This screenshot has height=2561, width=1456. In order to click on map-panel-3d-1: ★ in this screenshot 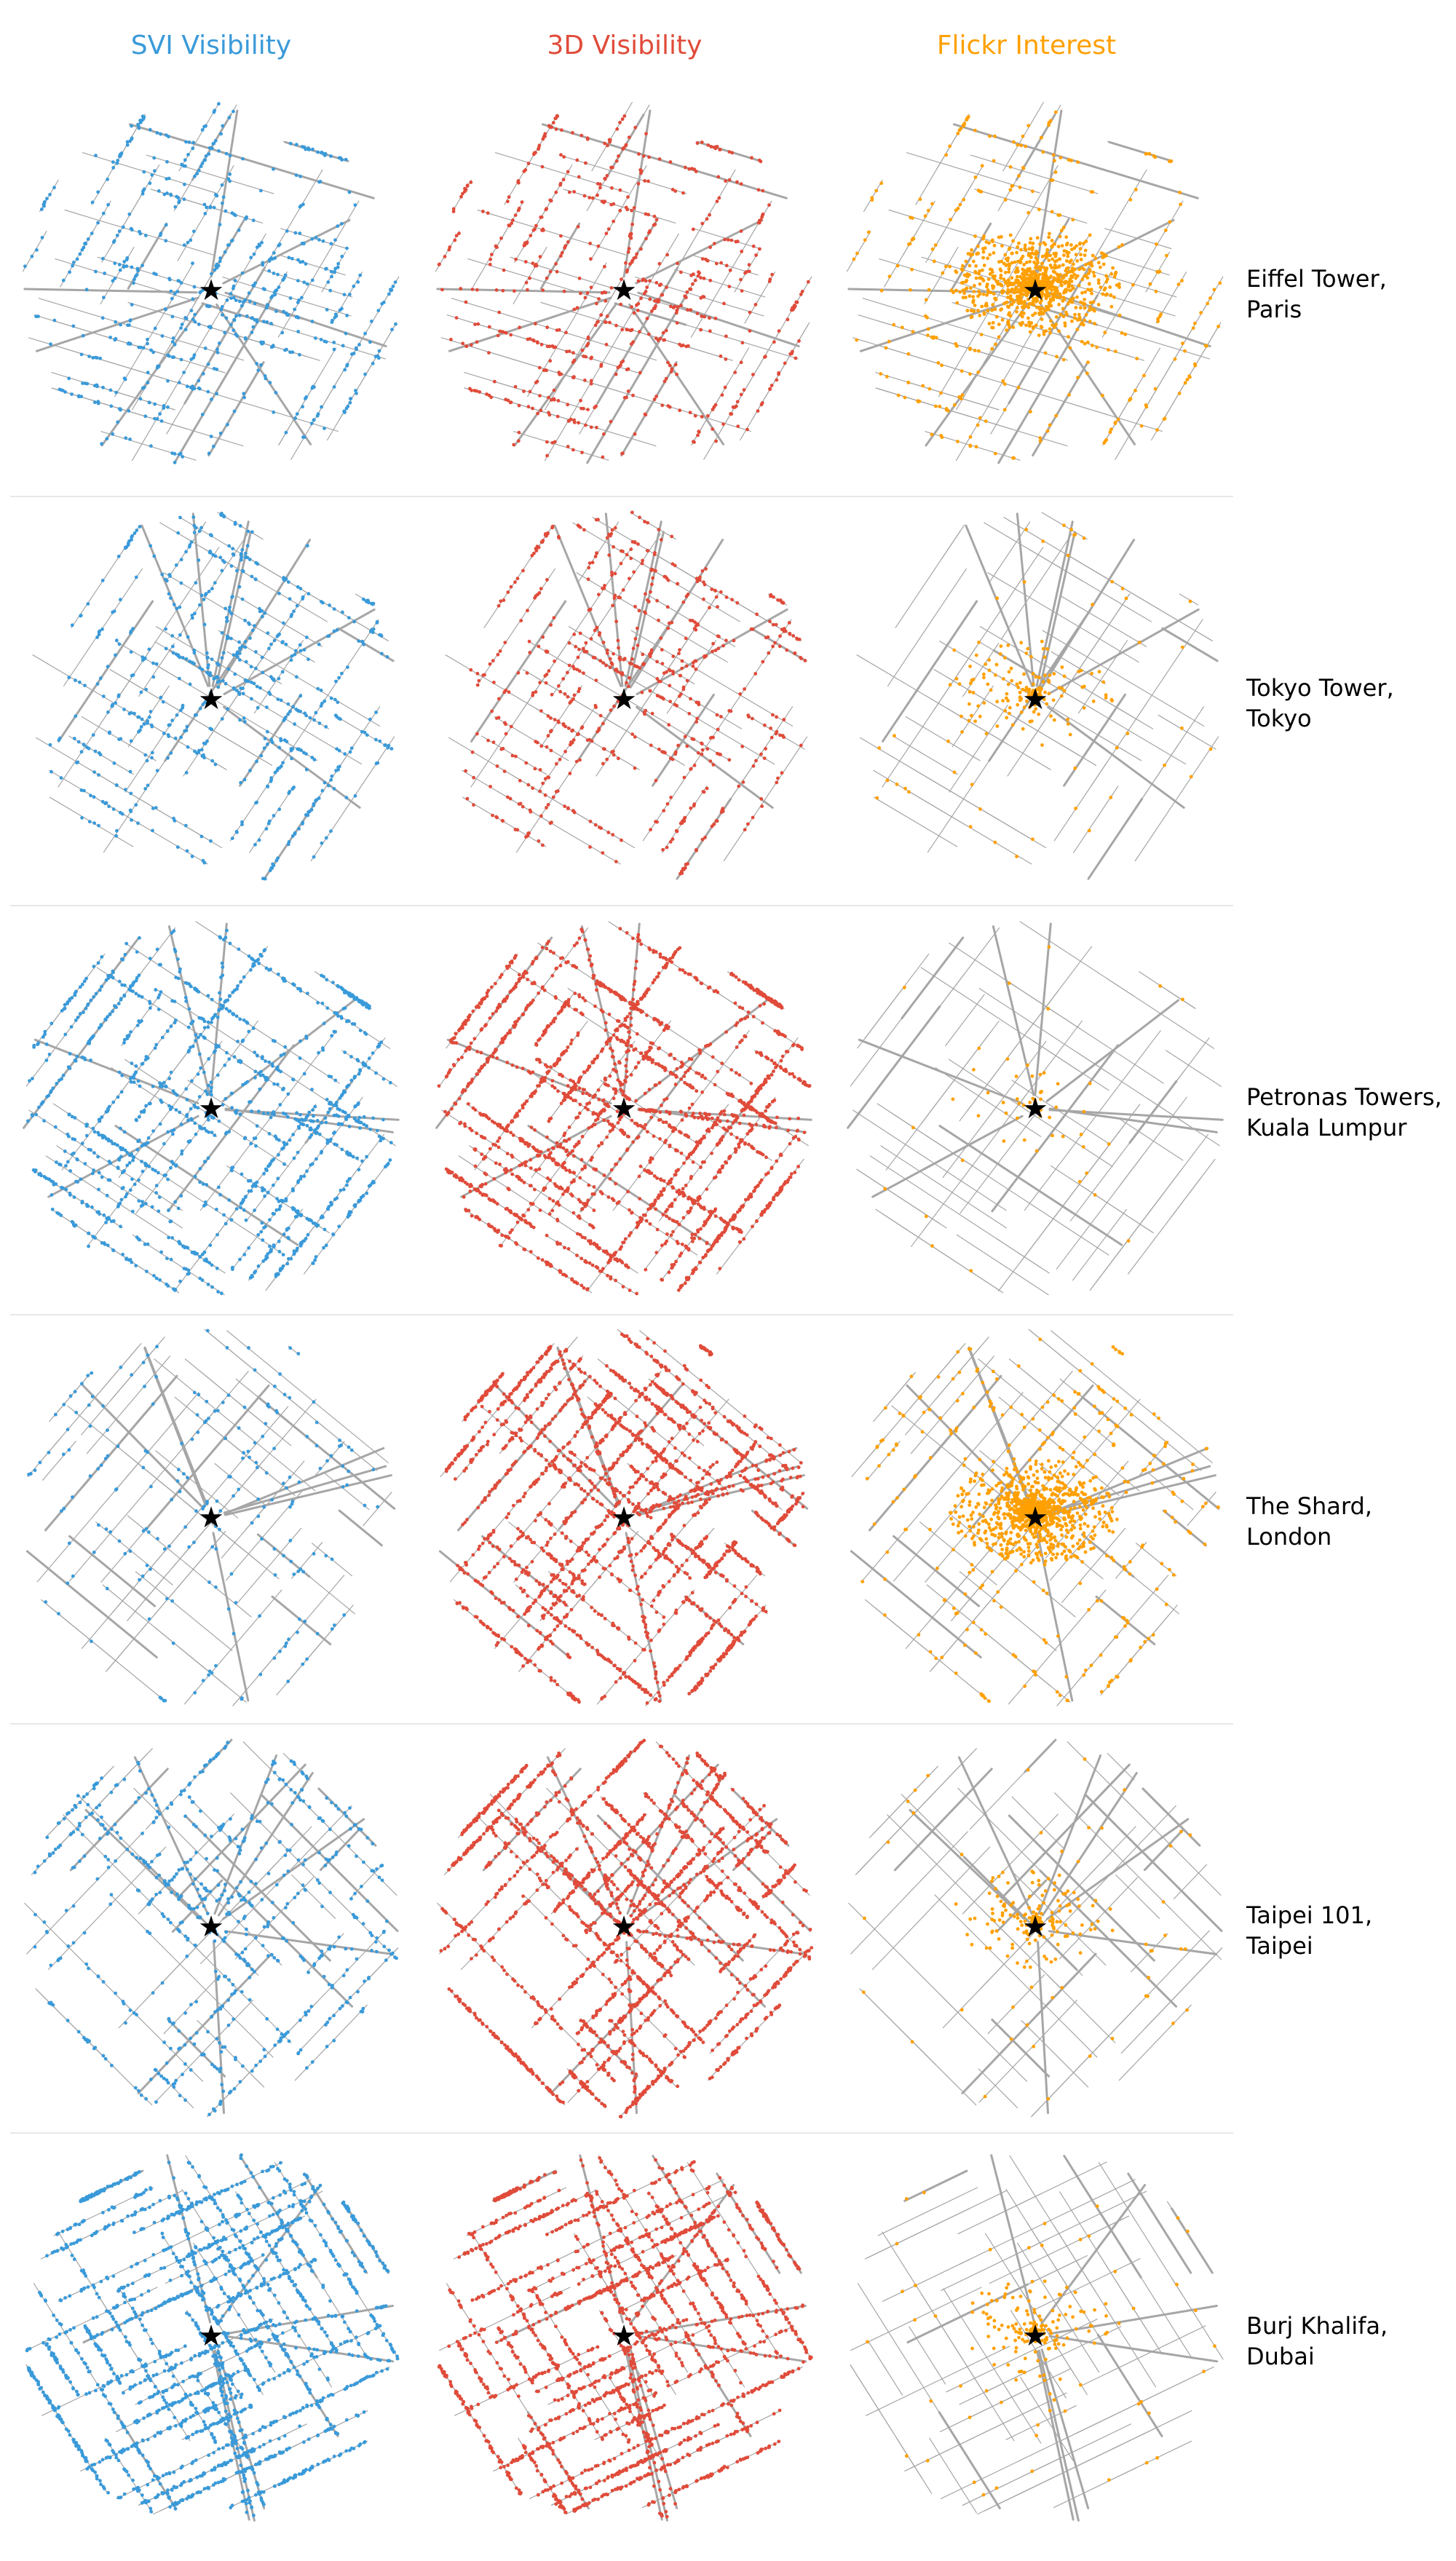, I will do `click(623, 282)`.